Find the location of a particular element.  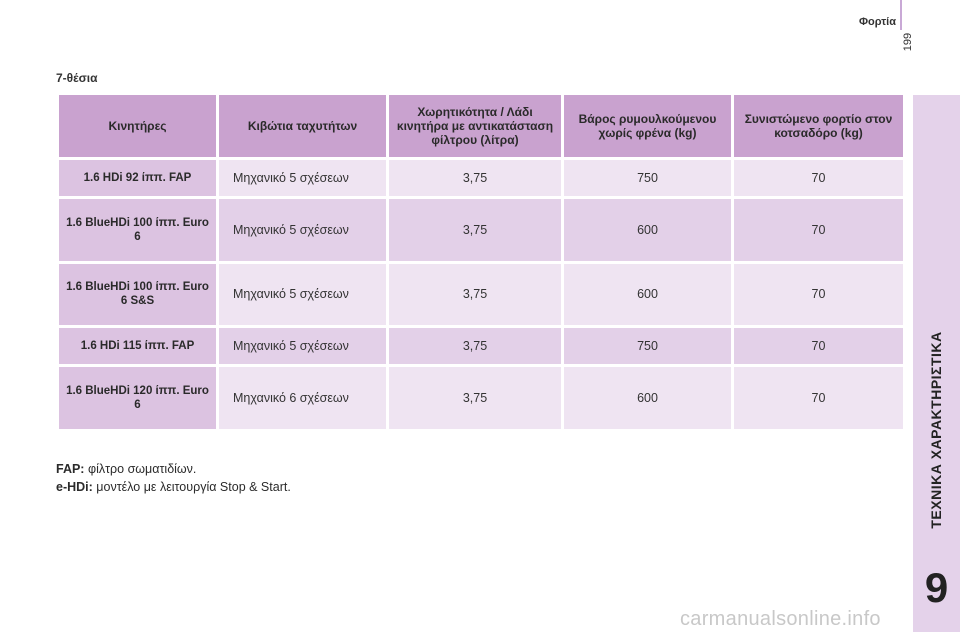

watermark-text: carmanualsonline.info is located at coordinates (780, 619).